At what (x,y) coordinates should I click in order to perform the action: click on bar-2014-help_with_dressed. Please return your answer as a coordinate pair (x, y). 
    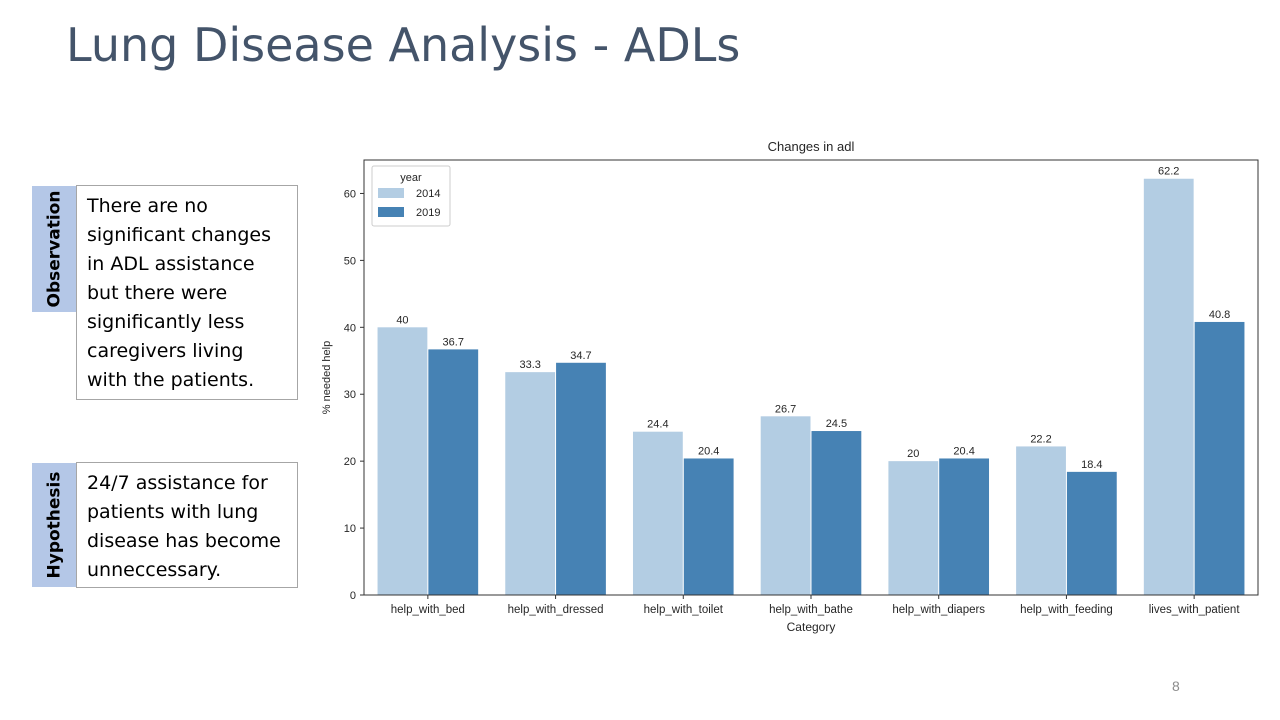
    Looking at the image, I should click on (530, 483).